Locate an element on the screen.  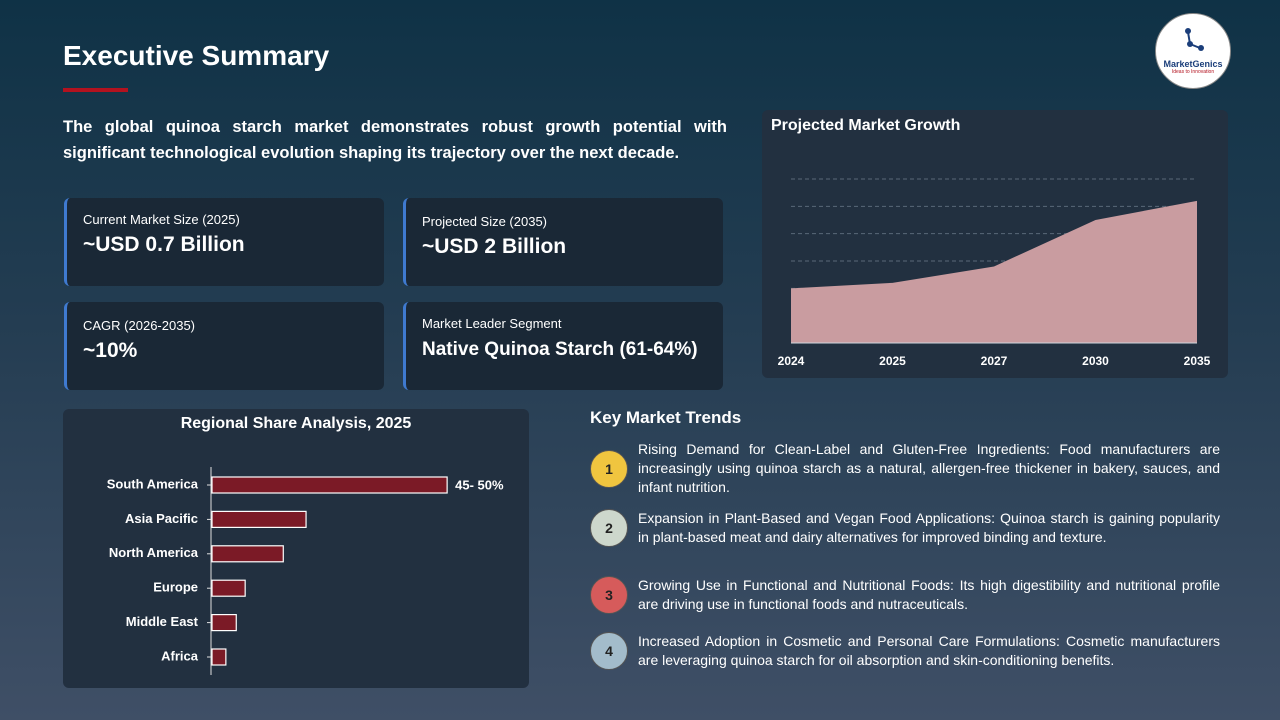
logo: MarketGenics Ideas to Innovation is located at coordinates (1193, 51).